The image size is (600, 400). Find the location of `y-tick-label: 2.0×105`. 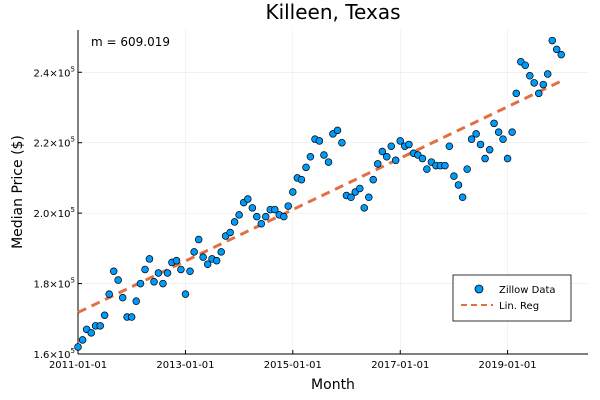

y-tick-label: 2.0×105 is located at coordinates (54, 213).